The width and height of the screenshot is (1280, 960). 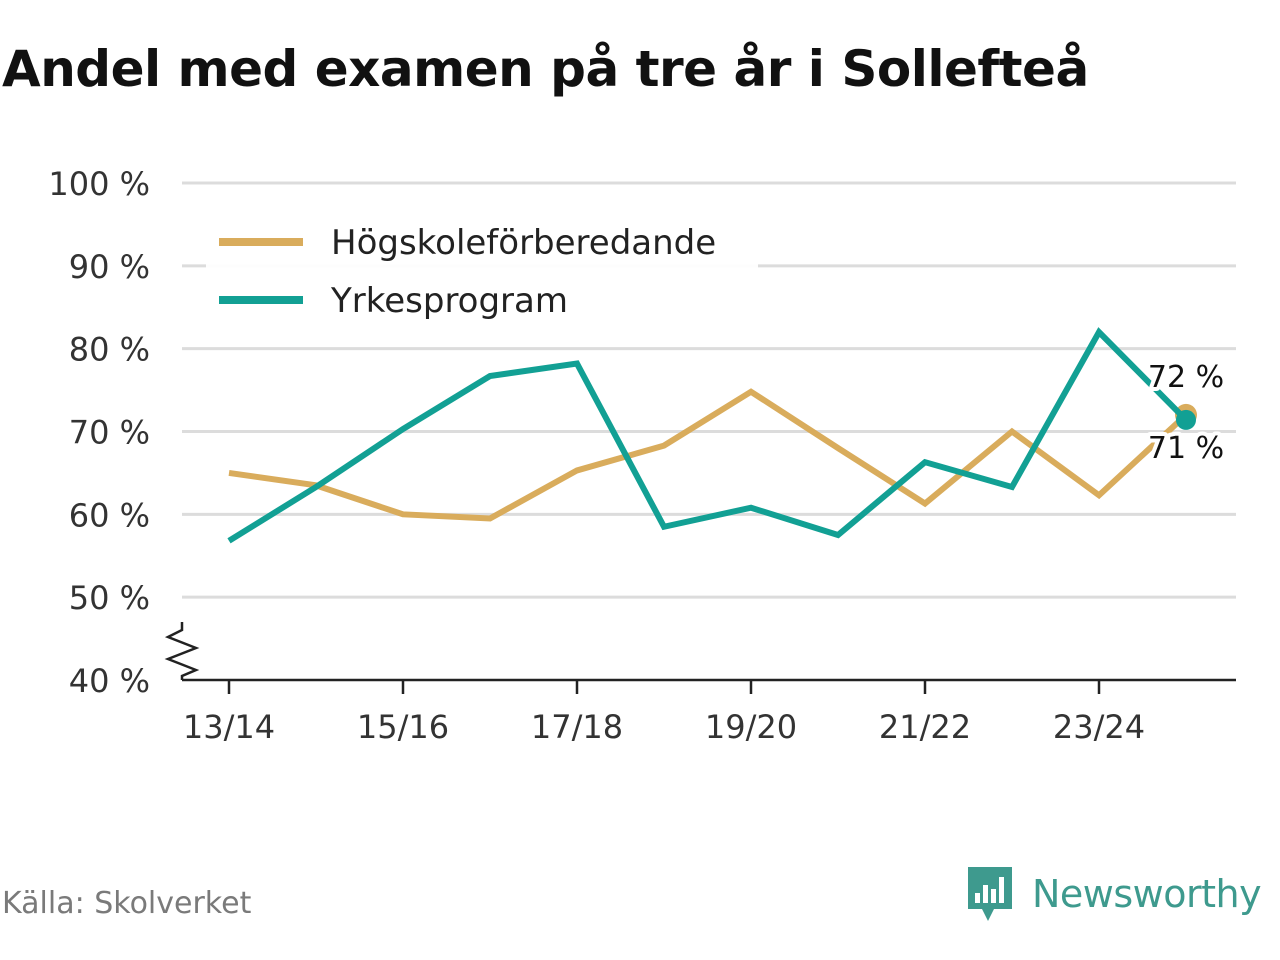 I want to click on legend-background, so click(x=482, y=268).